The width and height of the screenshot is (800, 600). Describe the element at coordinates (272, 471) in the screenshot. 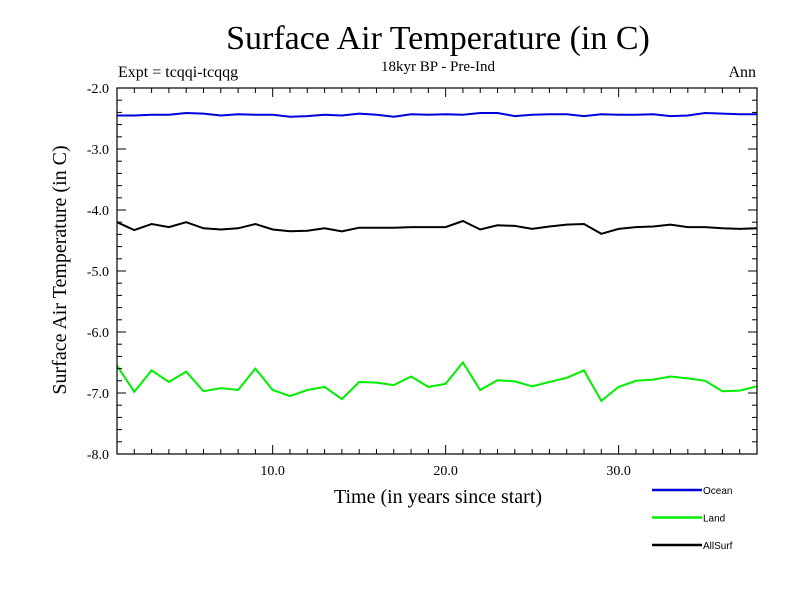

I see `x-tick-label: 10.0` at that location.